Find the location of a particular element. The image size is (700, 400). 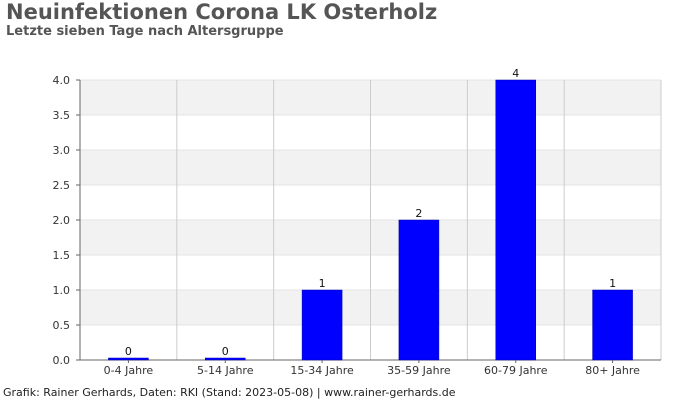

y-tick-label: 0.0 is located at coordinates (62, 360).